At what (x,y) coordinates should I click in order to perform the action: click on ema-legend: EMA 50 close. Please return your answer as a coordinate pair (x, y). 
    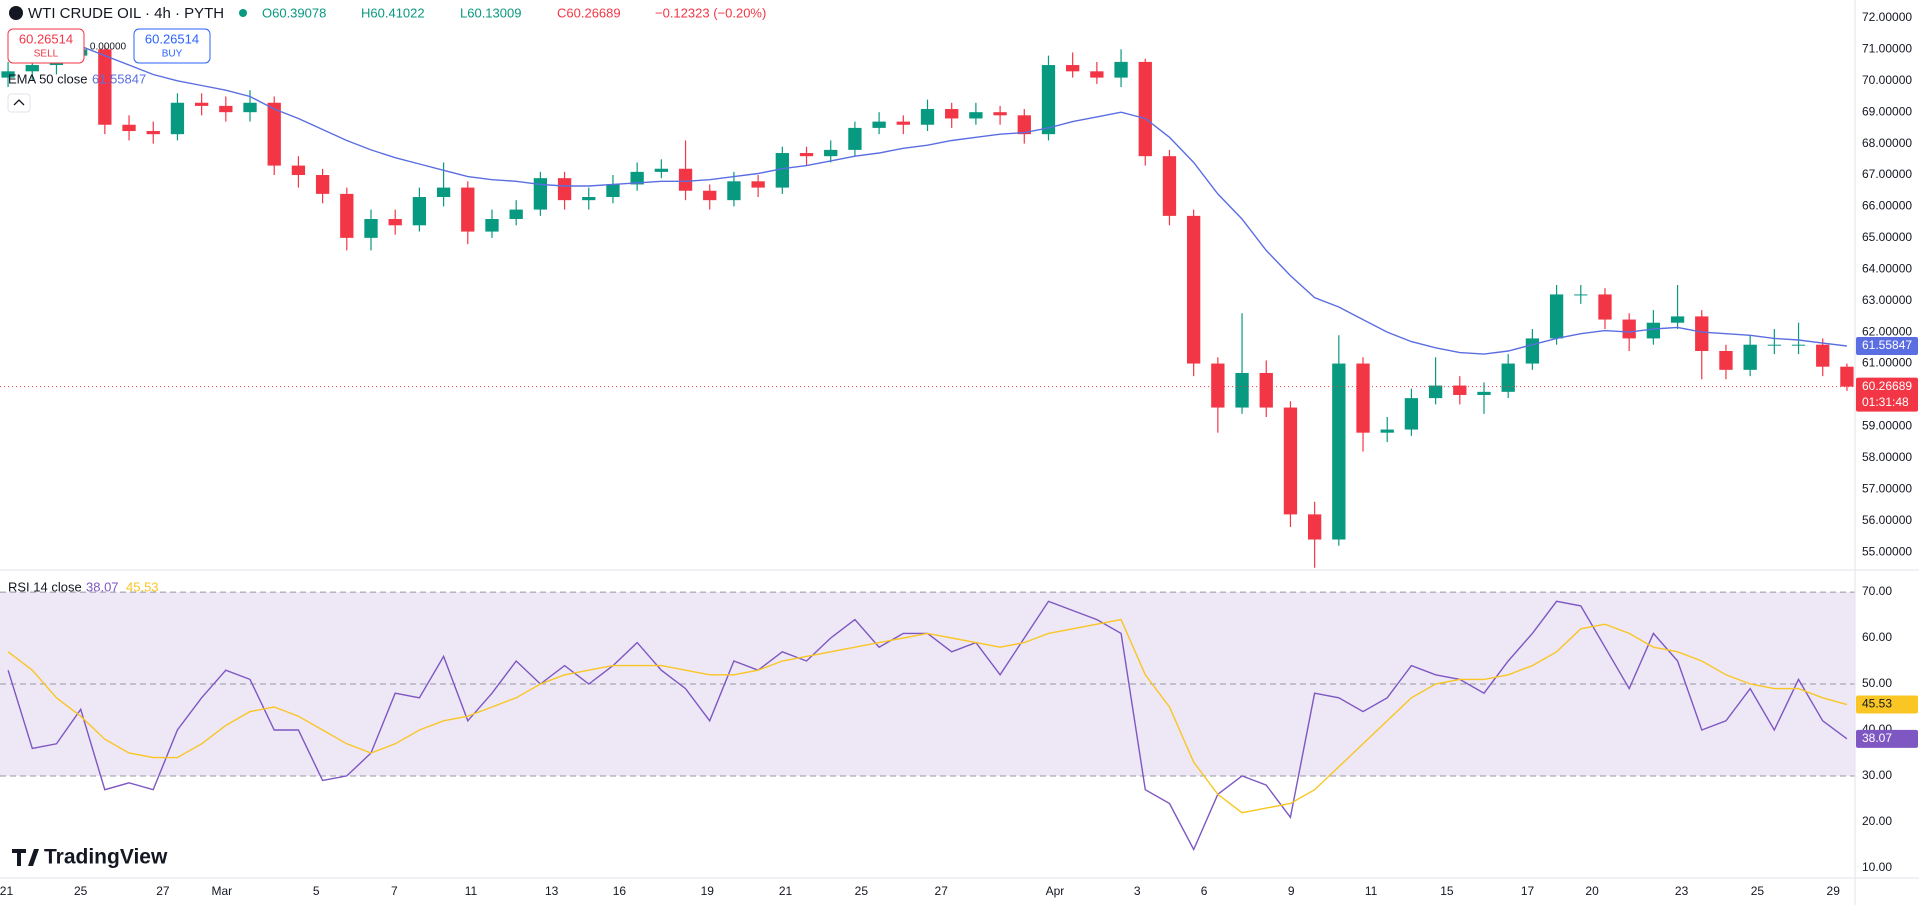
    Looking at the image, I should click on (48, 78).